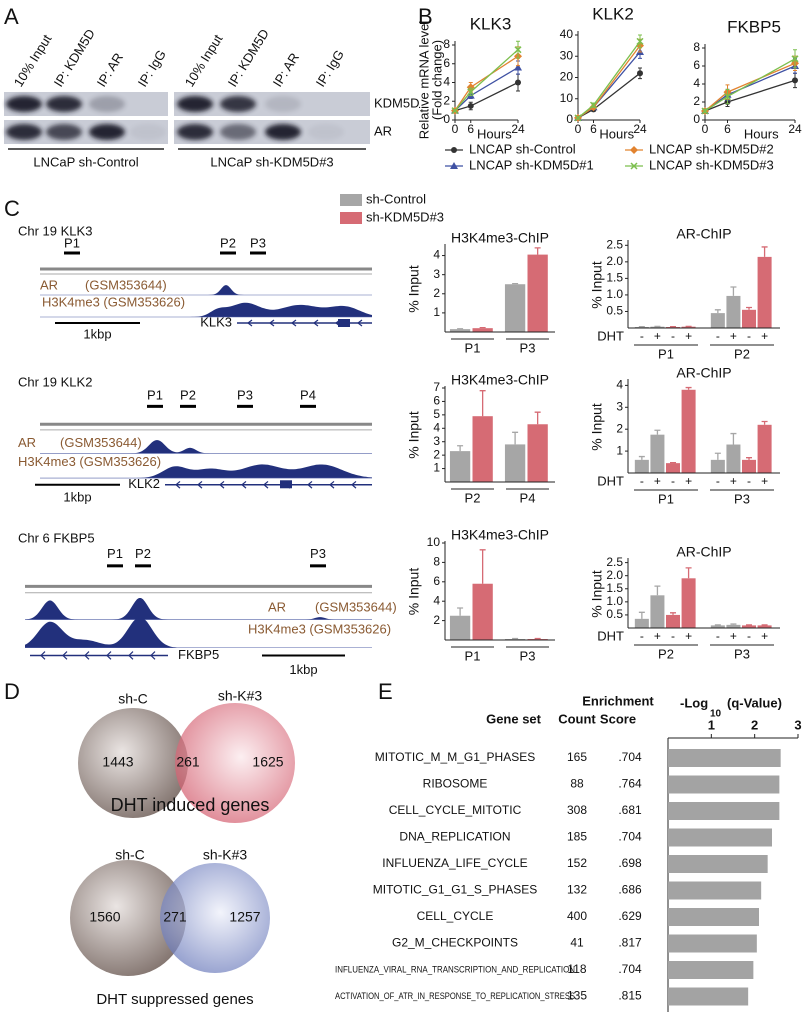 Image resolution: width=805 pixels, height=1015 pixels. I want to click on track-label: H3K4me3 (GSM353626), so click(89, 461).